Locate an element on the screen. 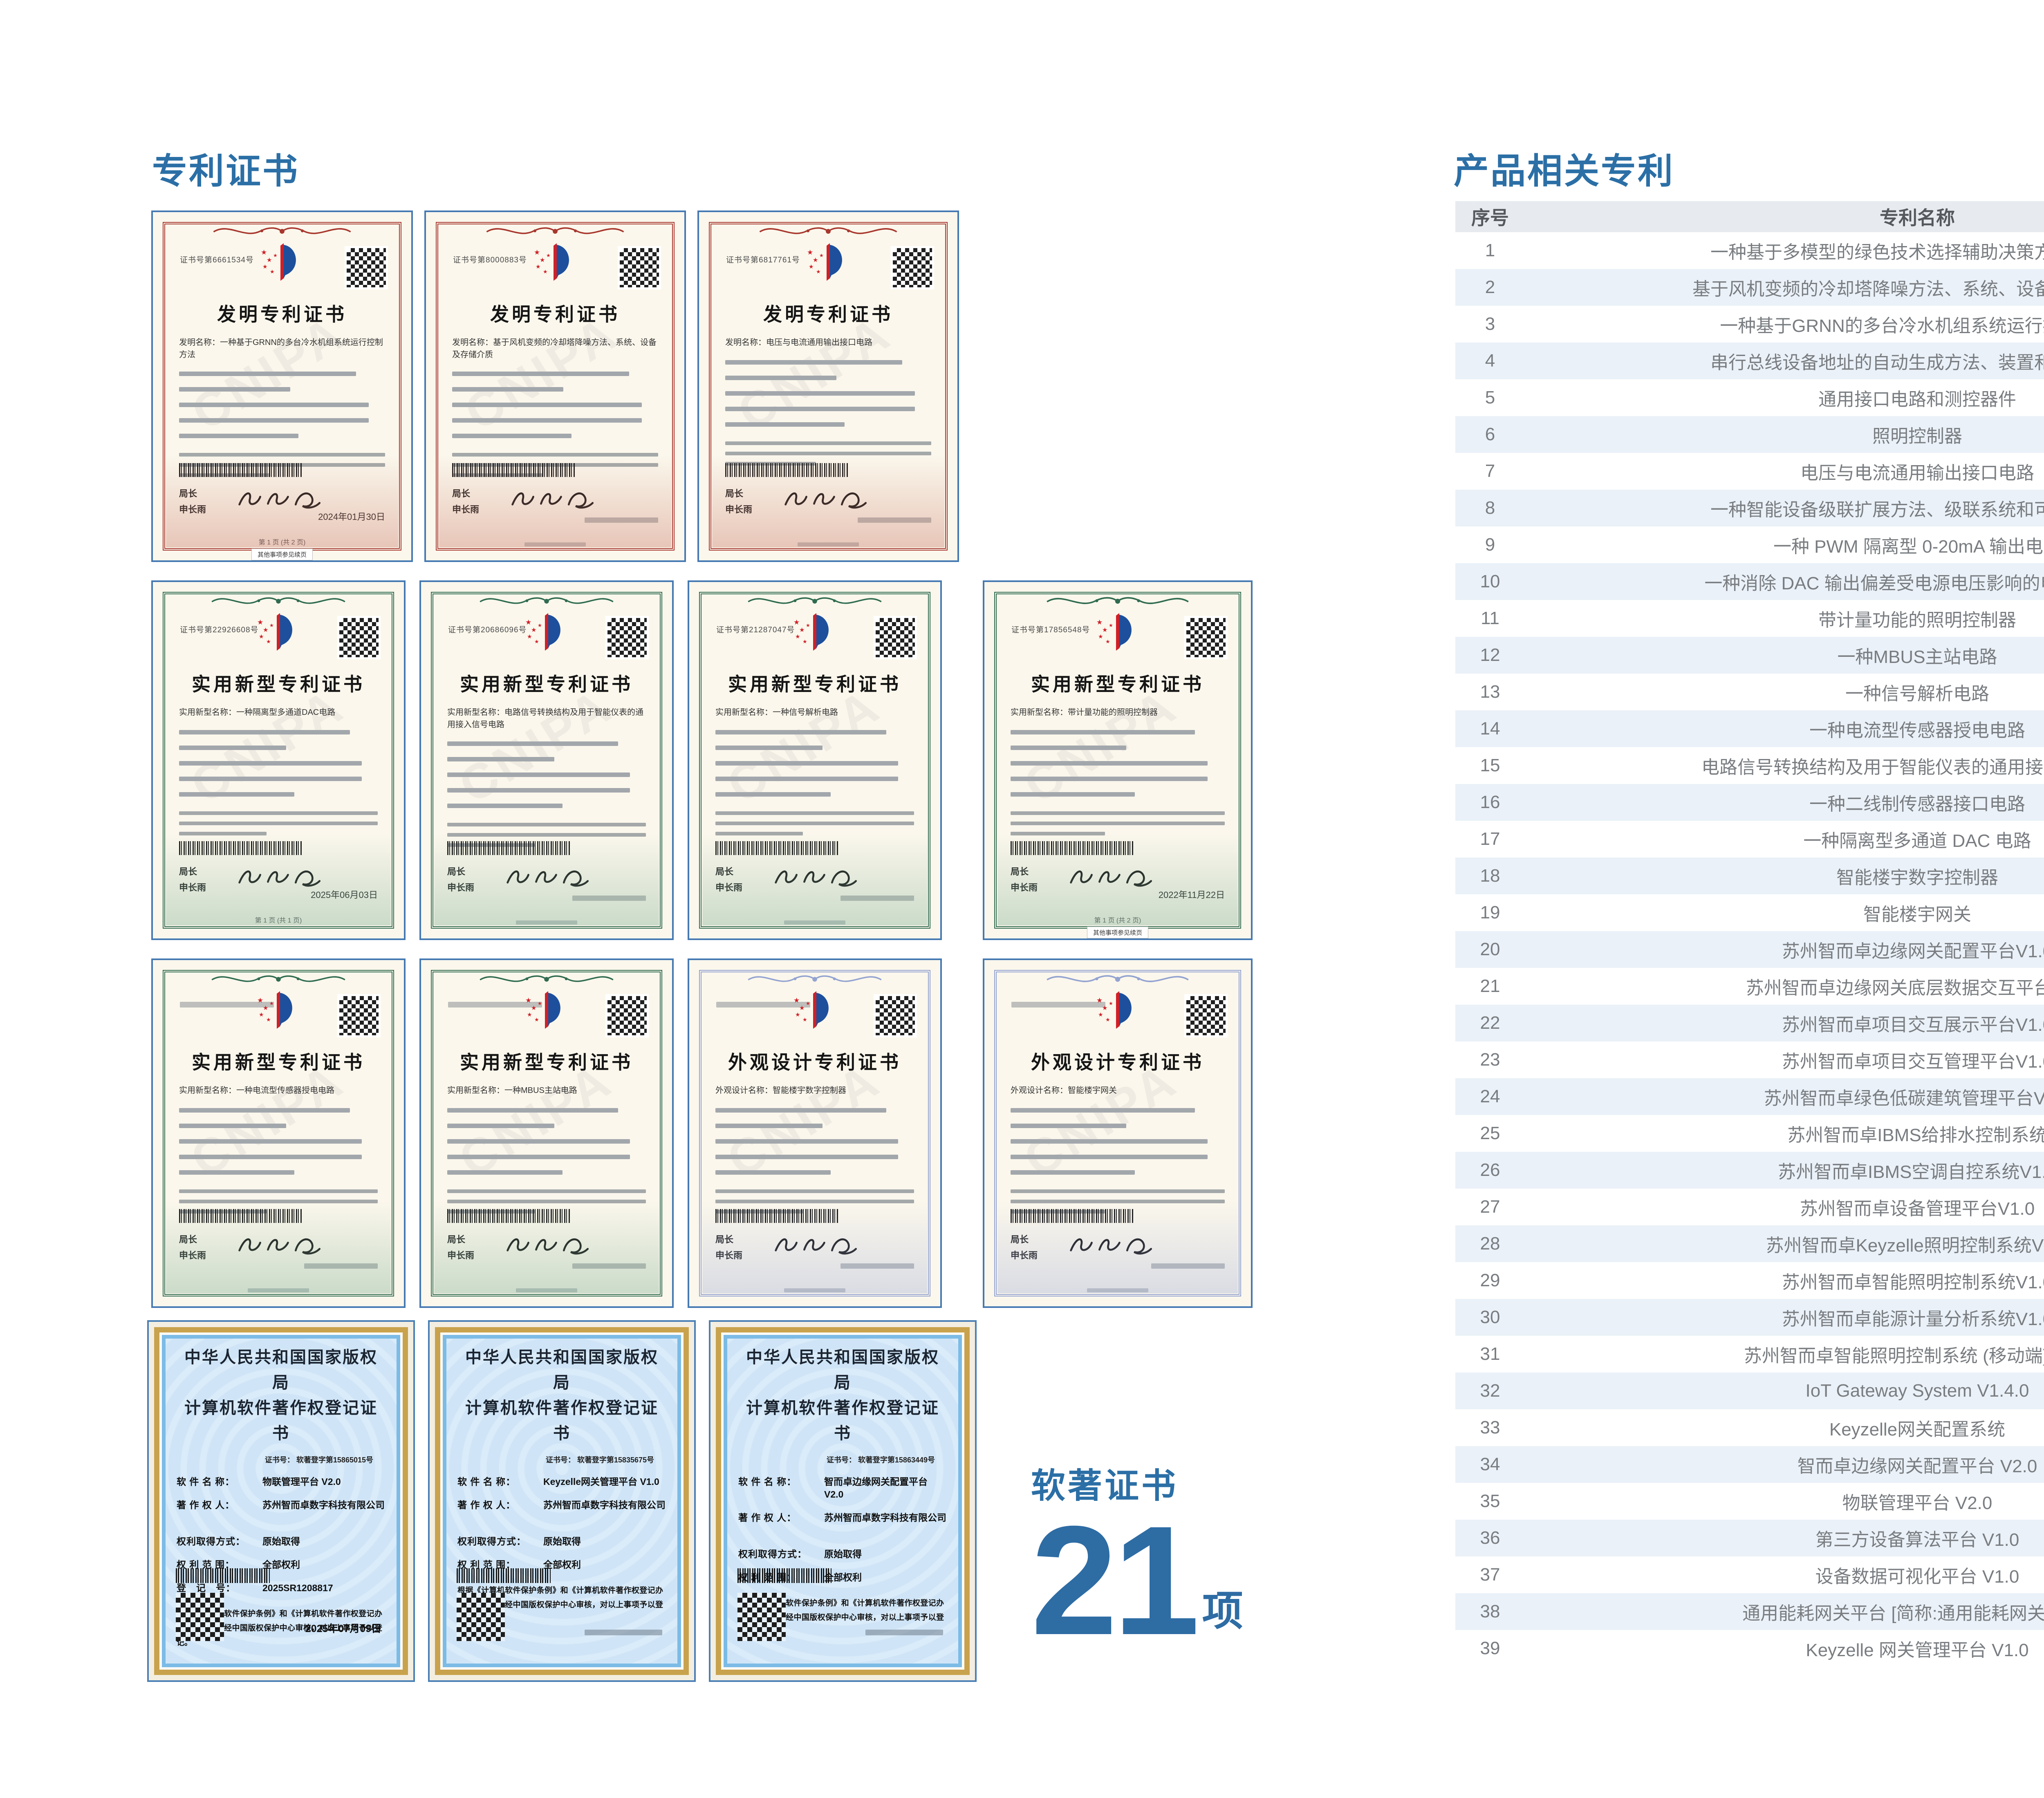 The height and width of the screenshot is (1798, 2044). certificate-subject: 发明名称：一种基于GRNN的多台冷水机组系统运行控制方法 is located at coordinates (281, 348).